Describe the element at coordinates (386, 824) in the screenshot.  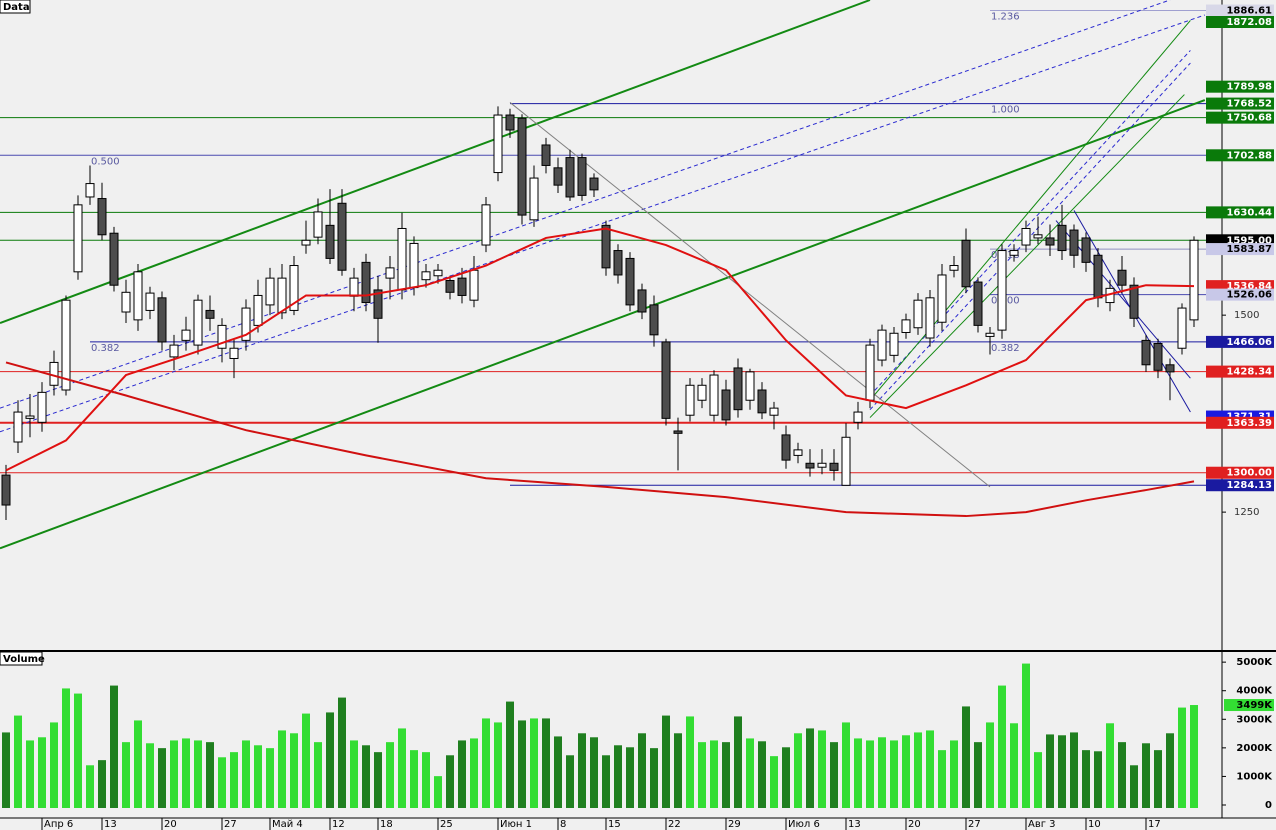
I see `x-tick-label: 18` at that location.